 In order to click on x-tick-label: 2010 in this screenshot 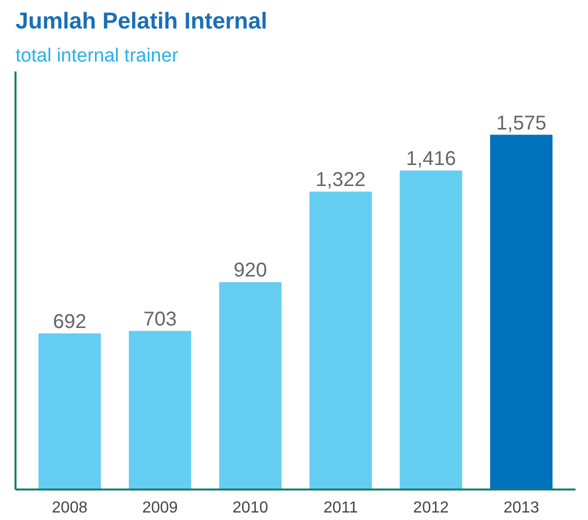, I will do `click(250, 508)`.